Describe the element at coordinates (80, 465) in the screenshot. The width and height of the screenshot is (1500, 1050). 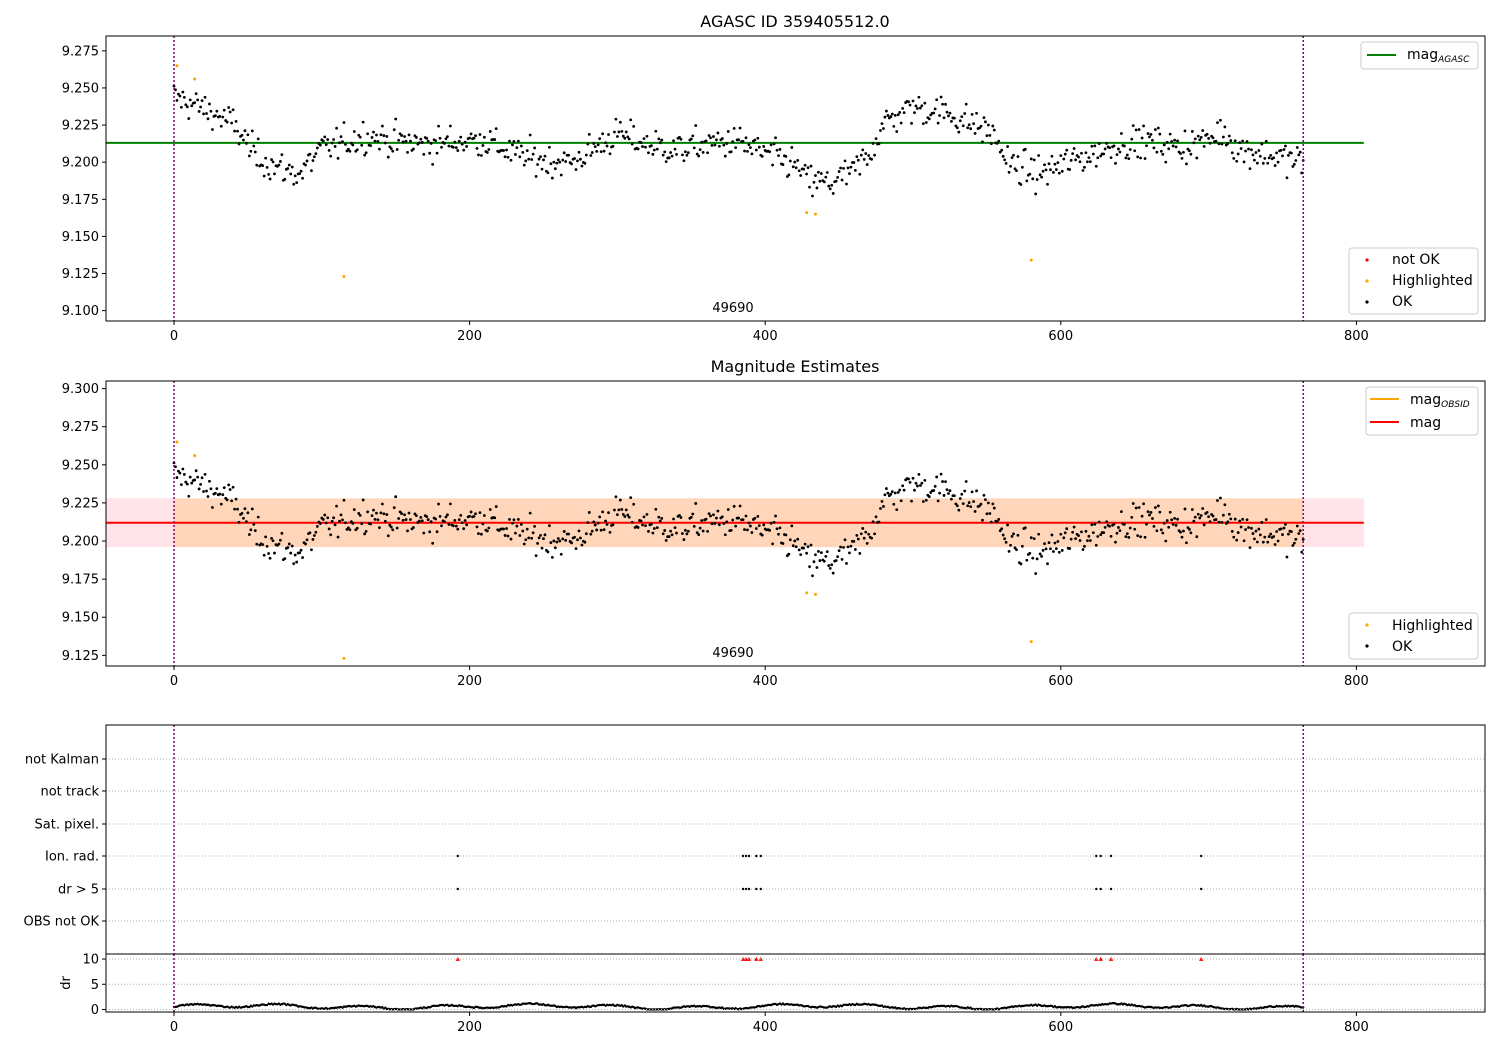
I see `p2-ytick-label-5: 9.250` at that location.